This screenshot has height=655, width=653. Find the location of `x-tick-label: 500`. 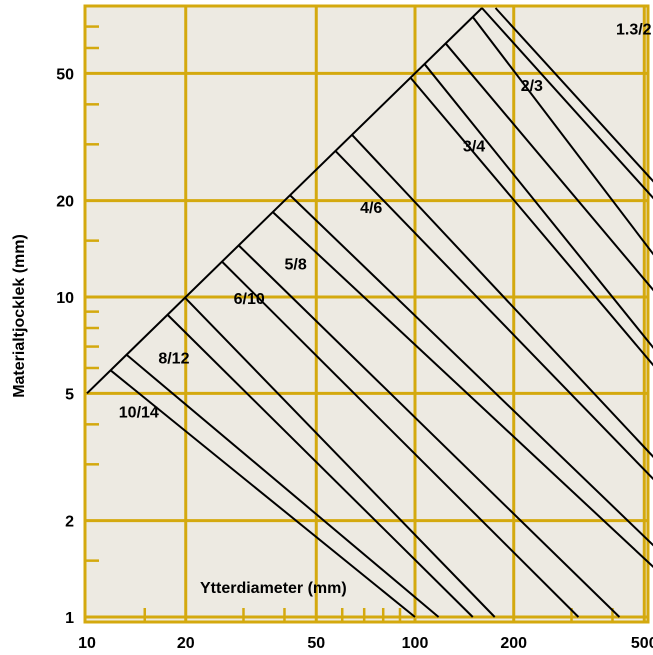

x-tick-label: 500 is located at coordinates (642, 643).